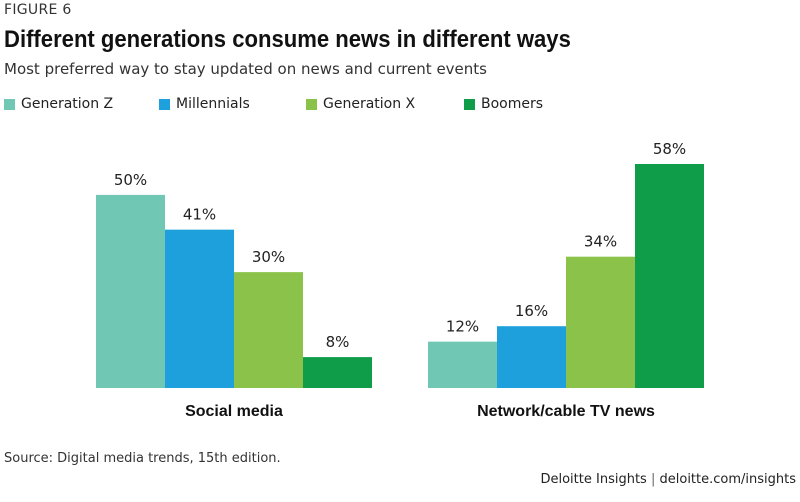  I want to click on bar-generation-z-social-media, so click(130, 291).